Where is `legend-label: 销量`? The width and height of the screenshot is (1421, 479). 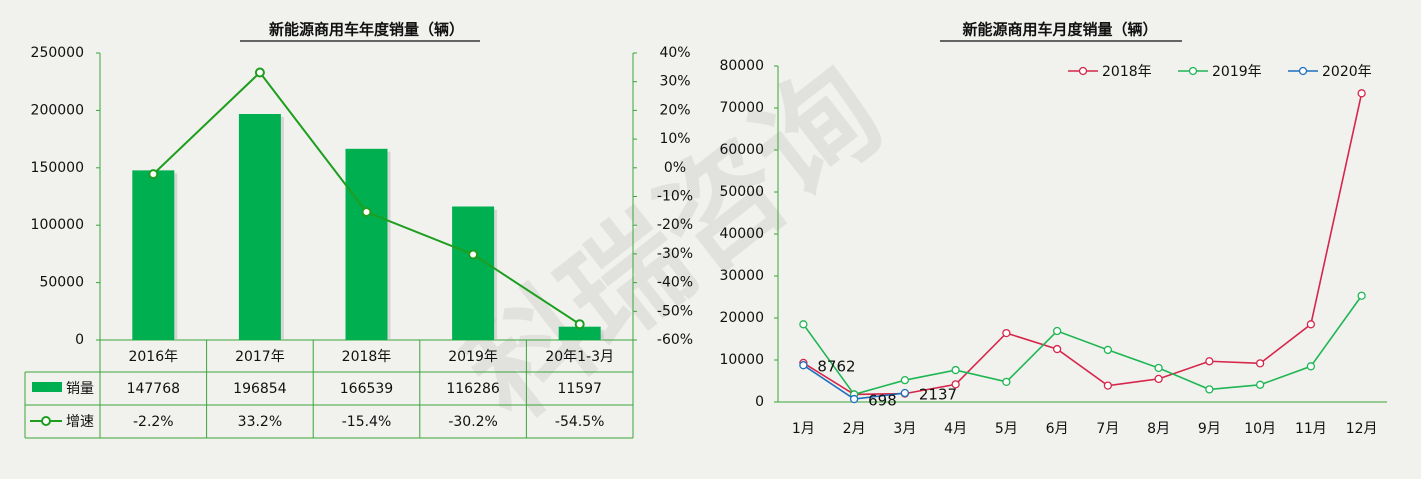 legend-label: 销量 is located at coordinates (80, 389).